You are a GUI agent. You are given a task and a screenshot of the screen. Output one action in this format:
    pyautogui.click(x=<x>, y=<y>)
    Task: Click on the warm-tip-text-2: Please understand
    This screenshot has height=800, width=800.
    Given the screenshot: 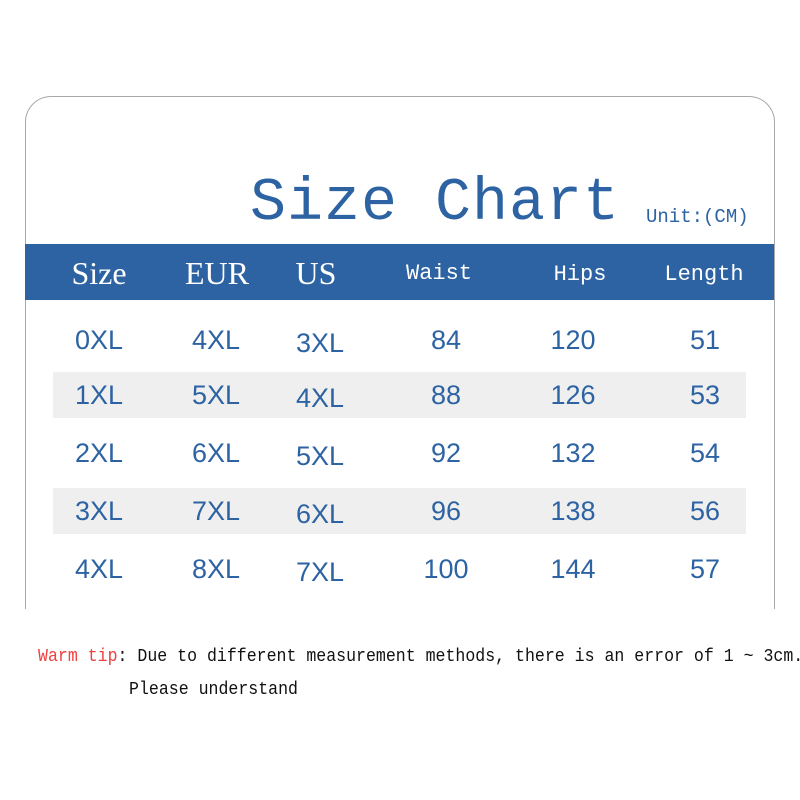 What is the action you would take?
    pyautogui.click(x=213, y=690)
    